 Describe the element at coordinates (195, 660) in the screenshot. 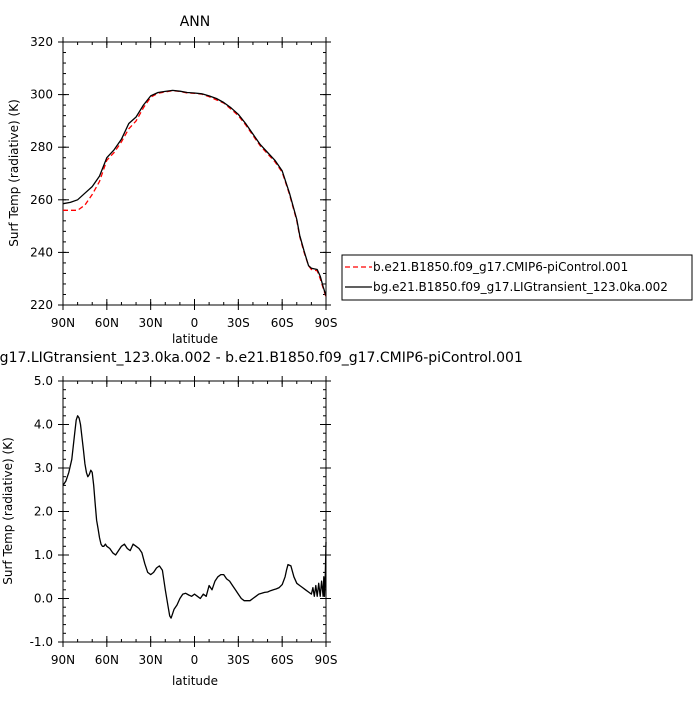

I see `bottom-x-tick-label: 0` at that location.